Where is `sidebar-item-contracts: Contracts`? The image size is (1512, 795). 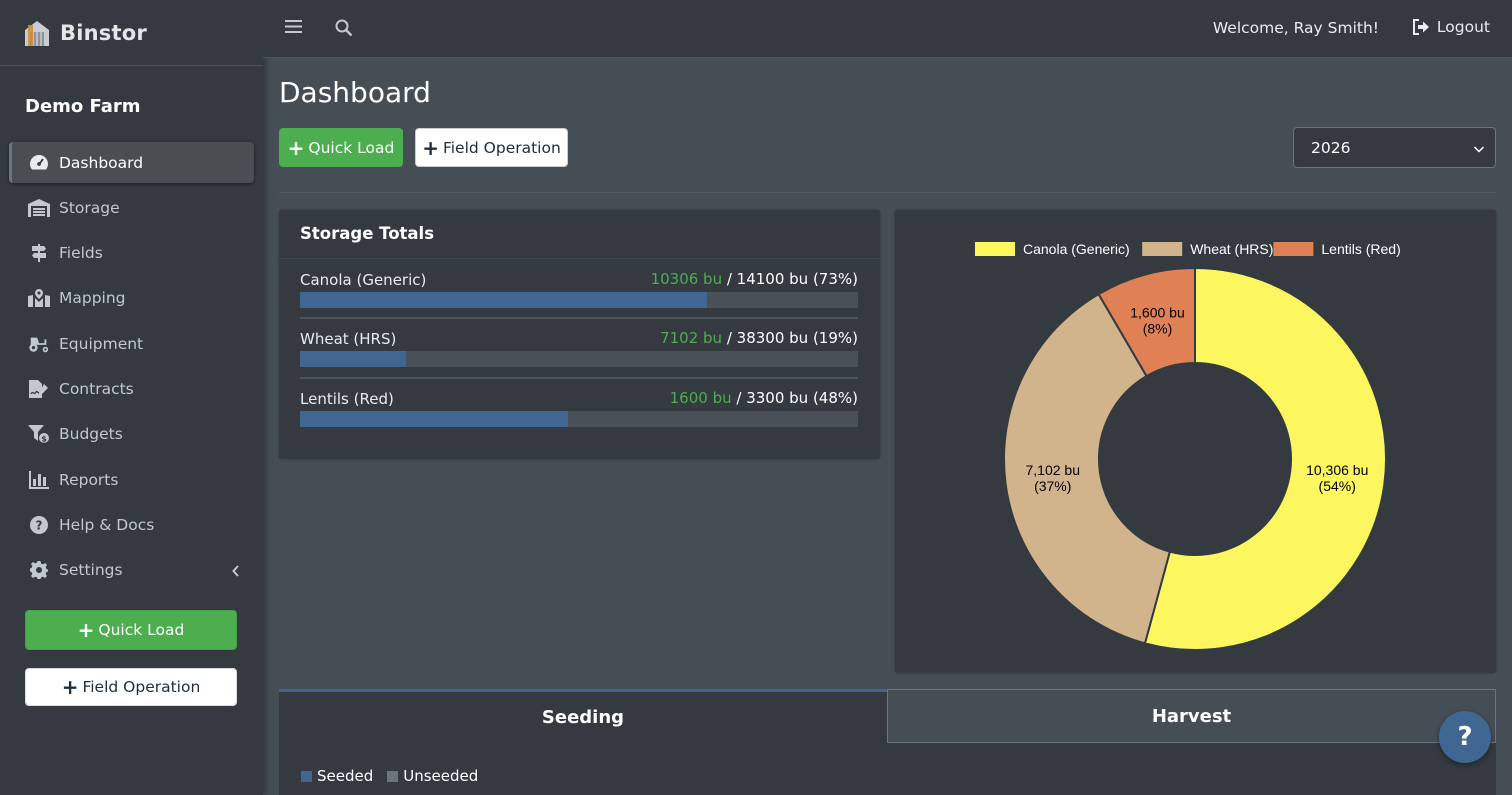
sidebar-item-contracts: Contracts is located at coordinates (131, 388).